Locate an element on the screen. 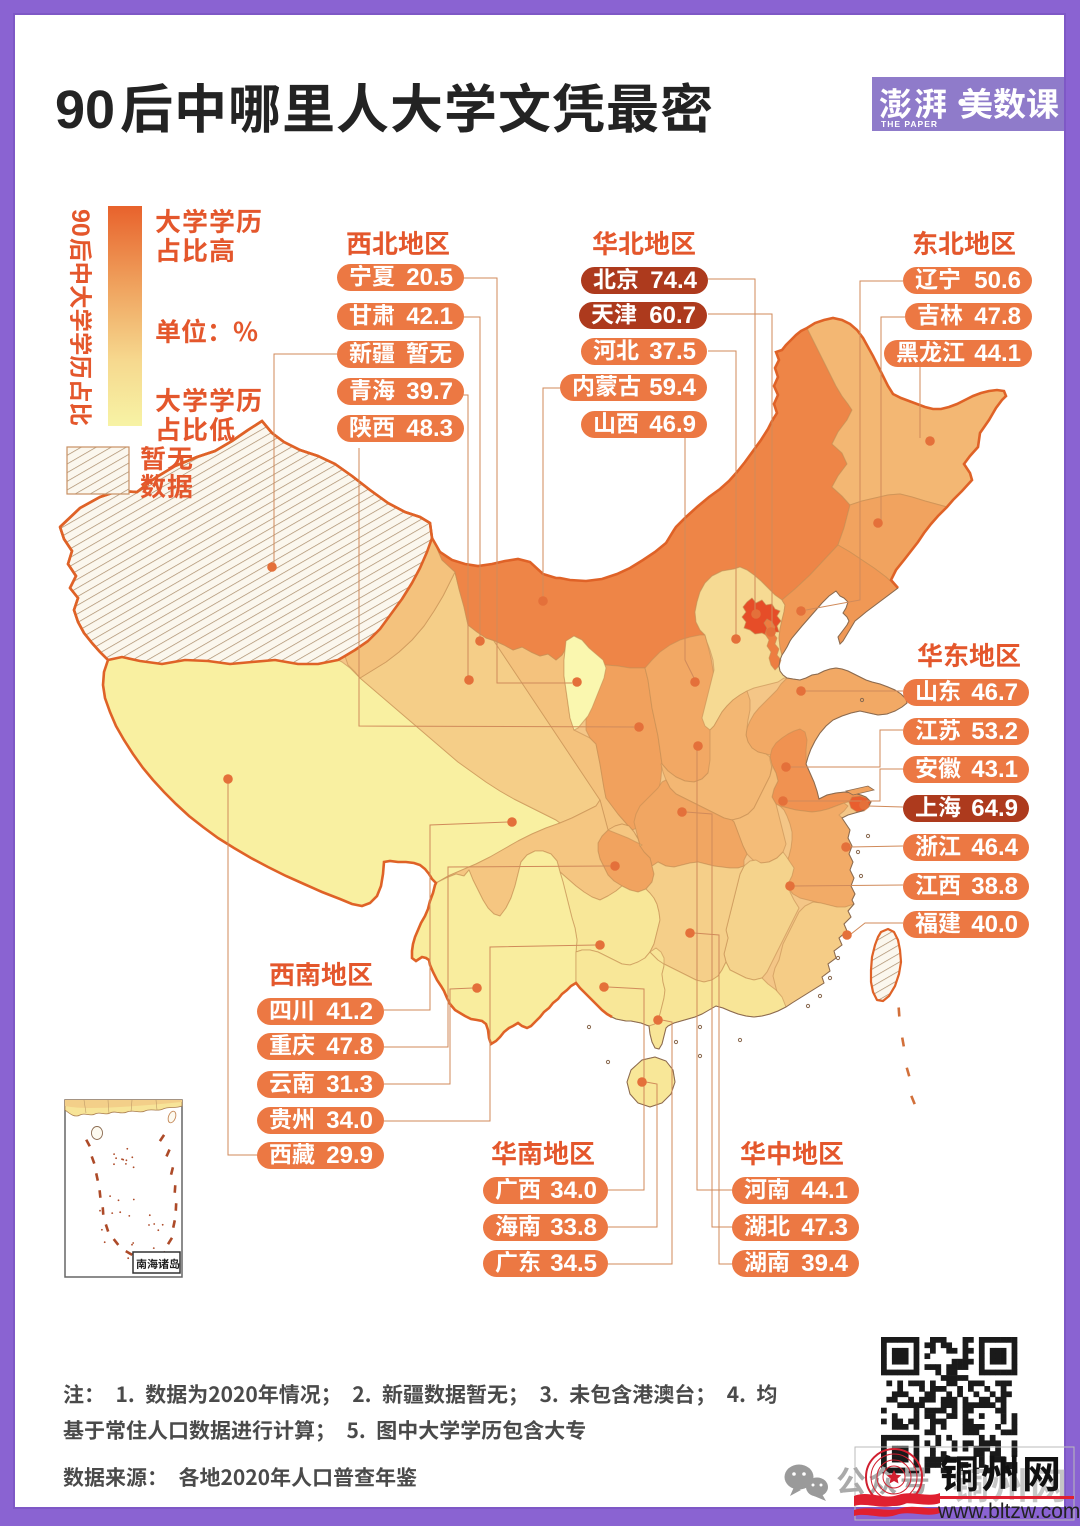  svg-text: 29.9 is located at coordinates (349, 1155).